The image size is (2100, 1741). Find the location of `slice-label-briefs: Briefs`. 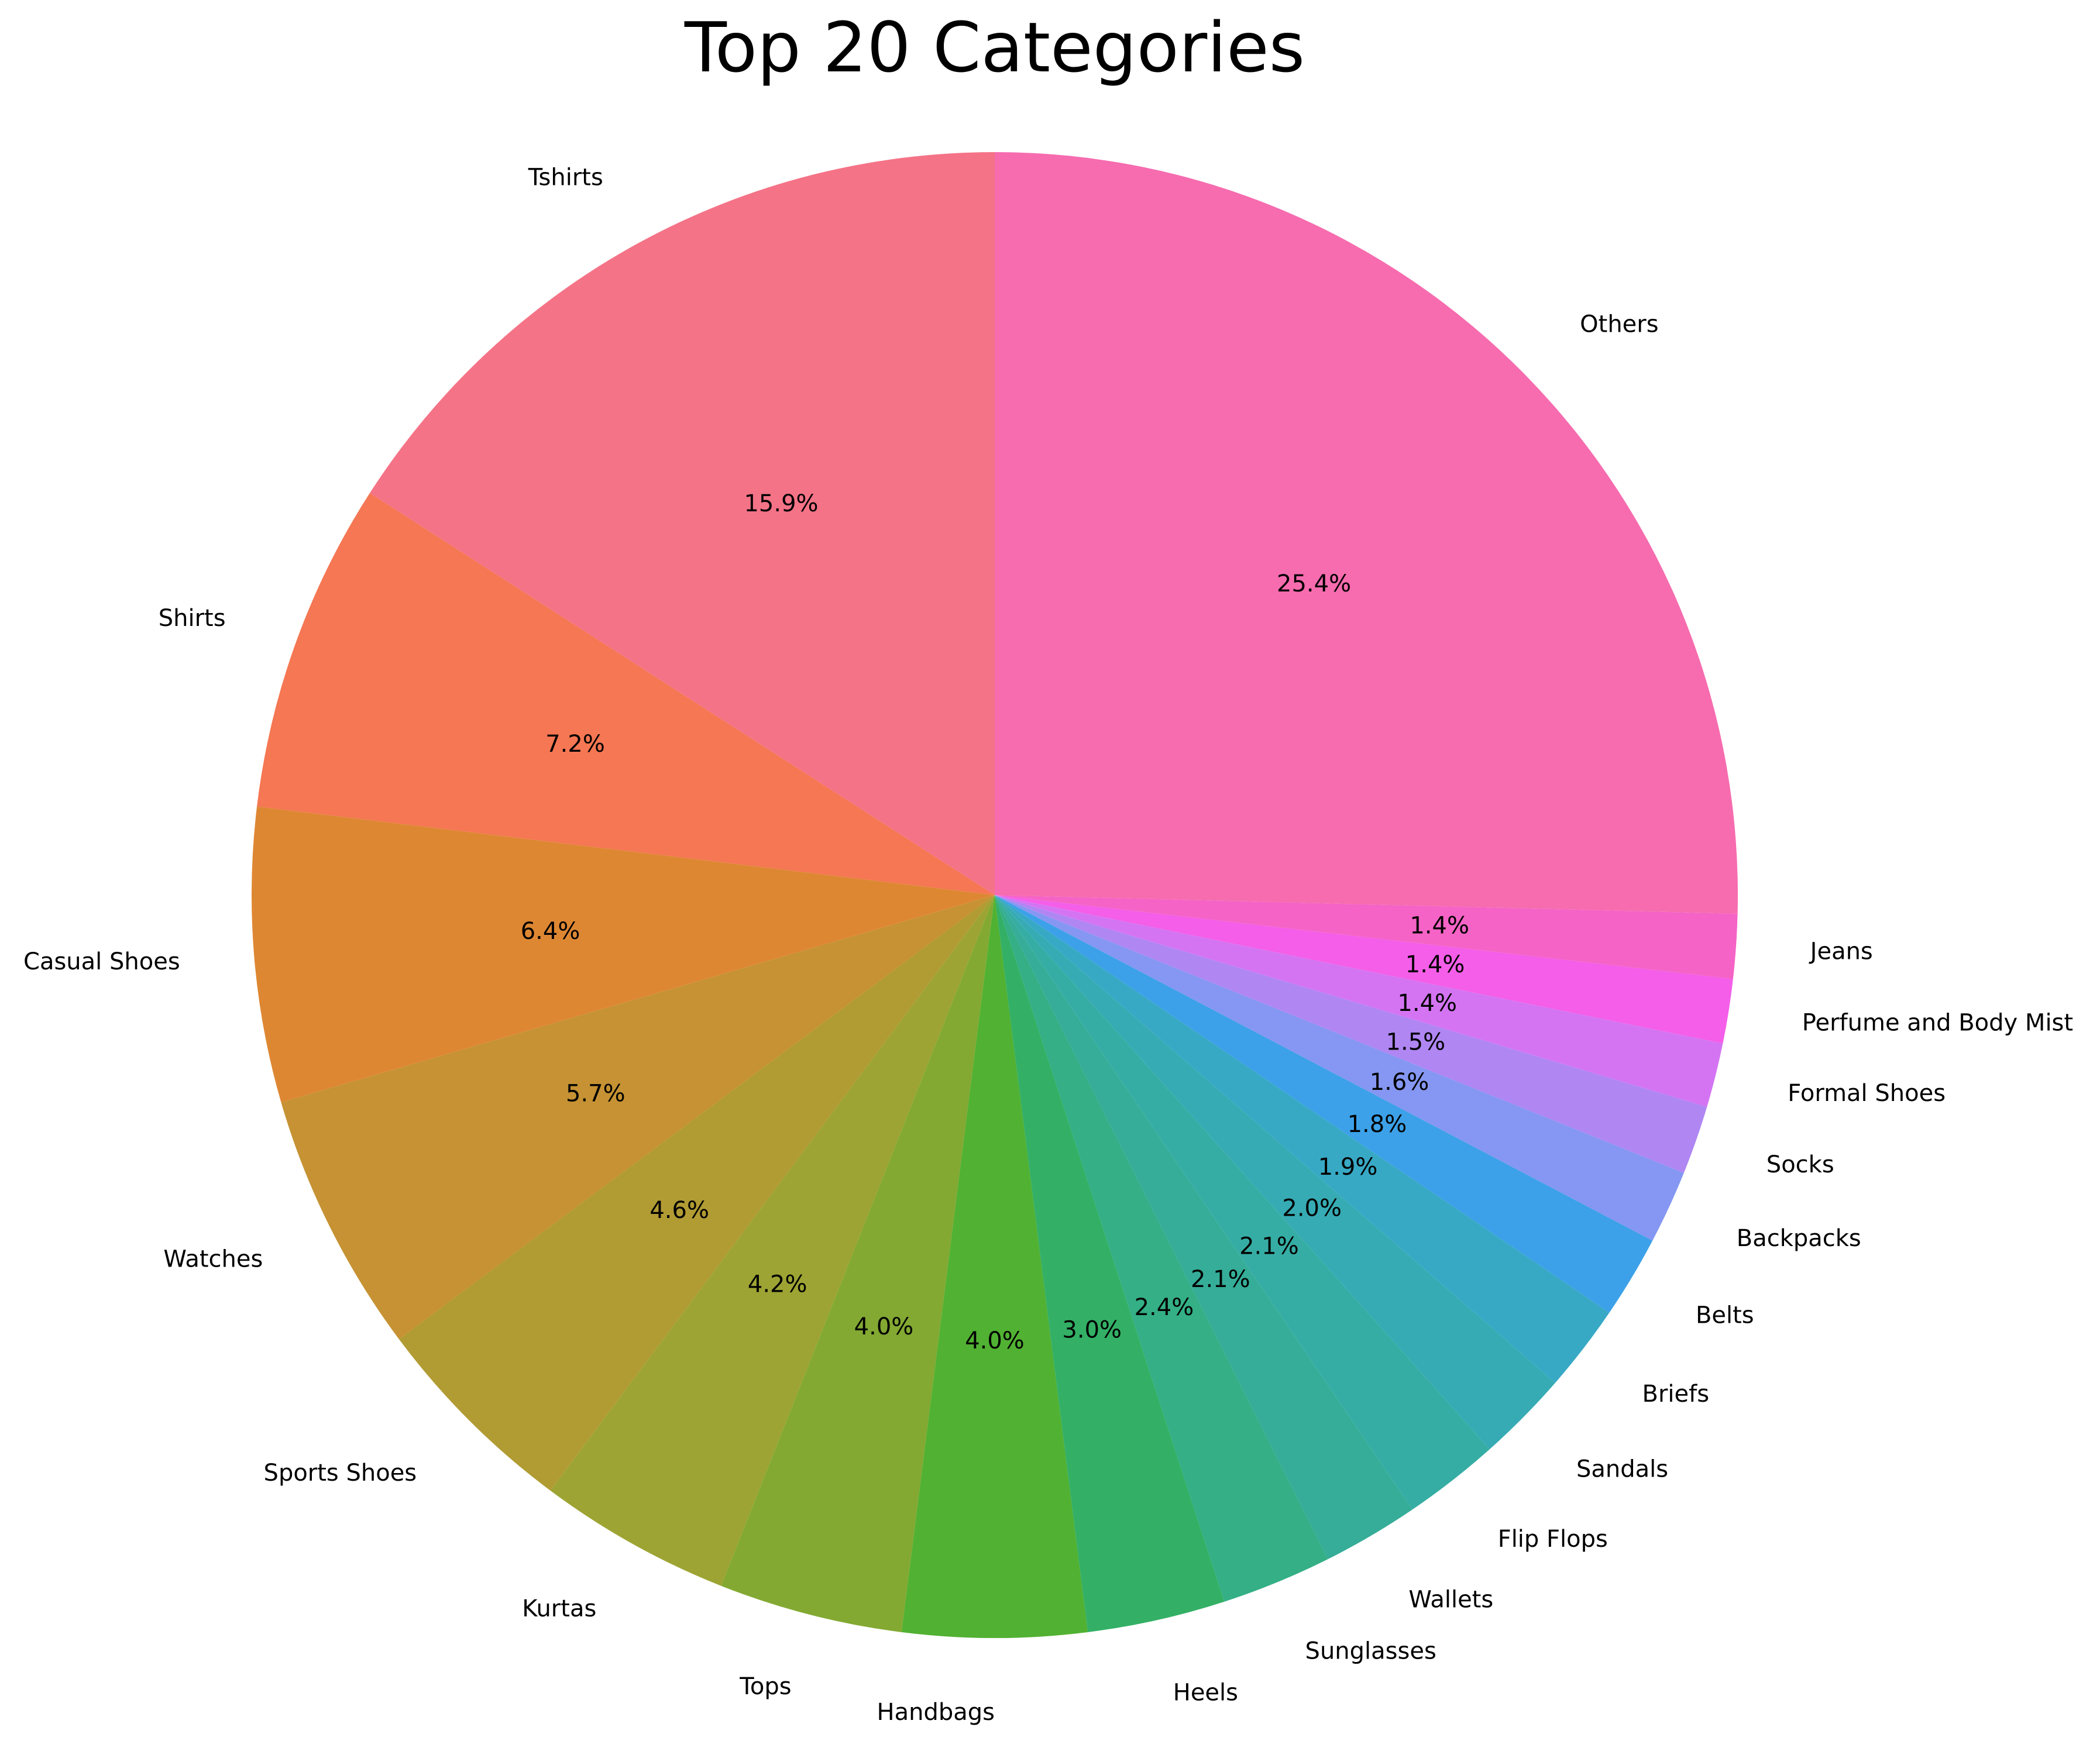

slice-label-briefs: Briefs is located at coordinates (1676, 1394).